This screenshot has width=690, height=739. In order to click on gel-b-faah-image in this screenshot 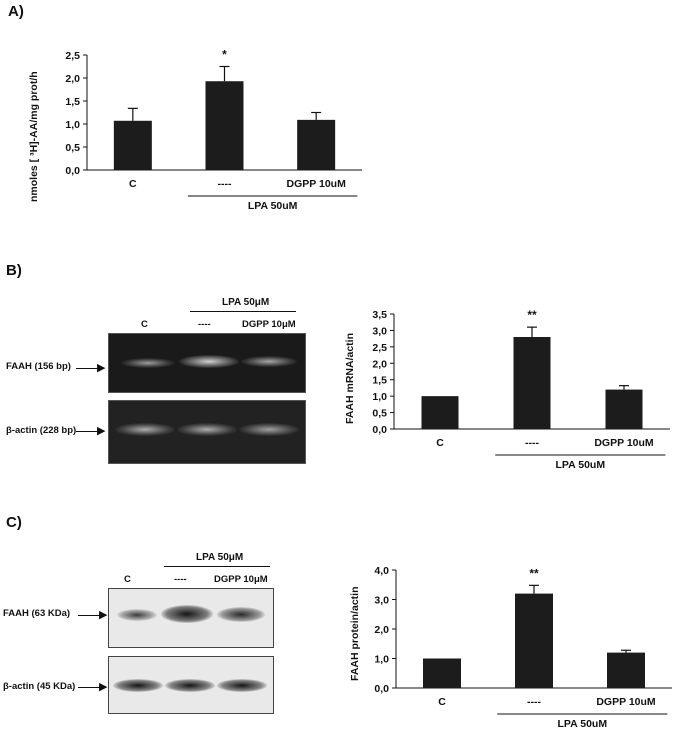, I will do `click(207, 363)`.